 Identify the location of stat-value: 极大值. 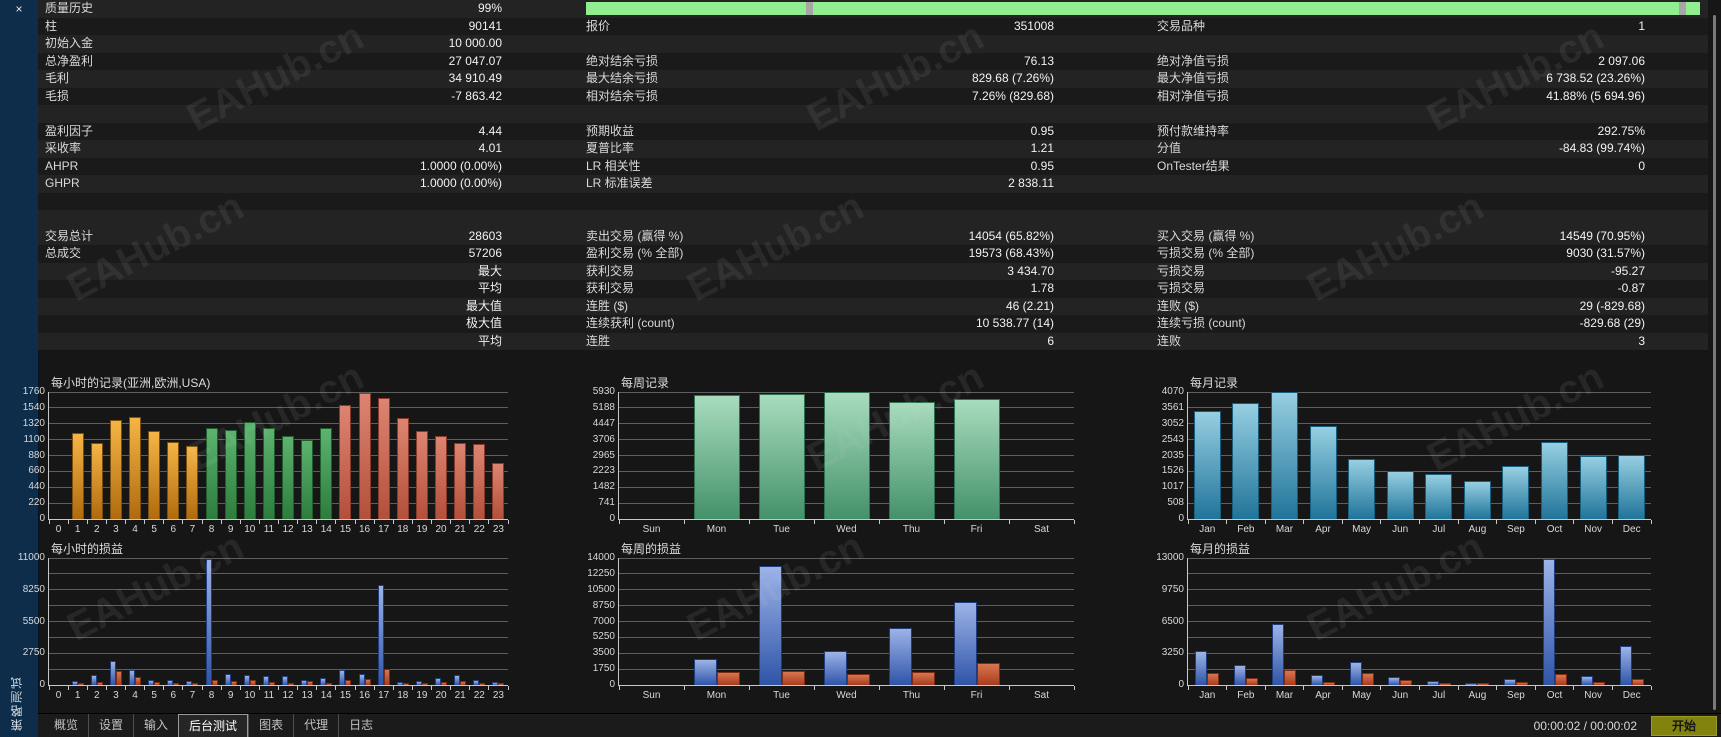
(483, 323).